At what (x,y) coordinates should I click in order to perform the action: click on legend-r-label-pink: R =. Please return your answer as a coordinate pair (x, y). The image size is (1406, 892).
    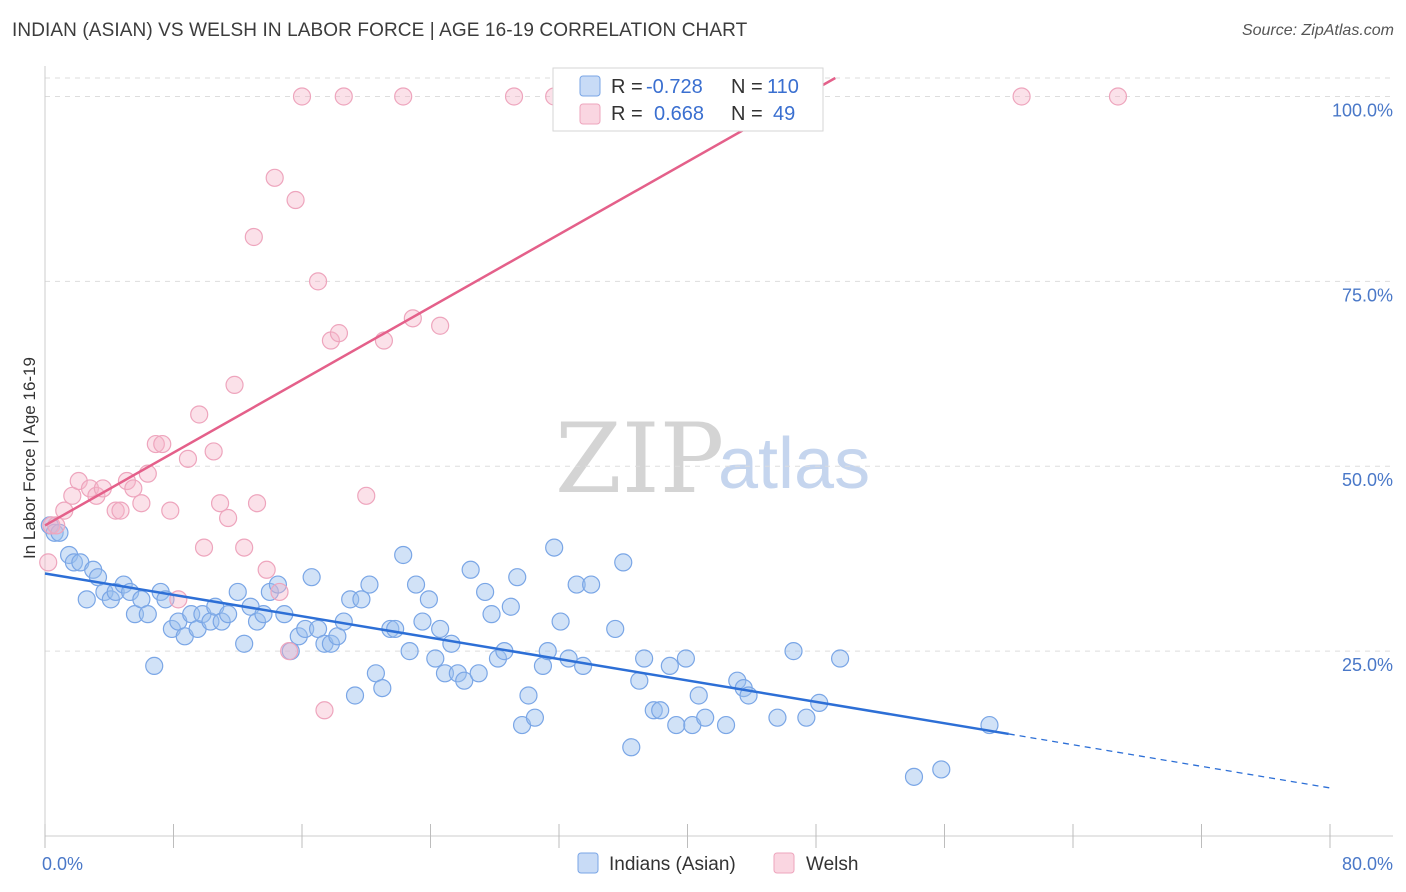
    Looking at the image, I should click on (627, 114).